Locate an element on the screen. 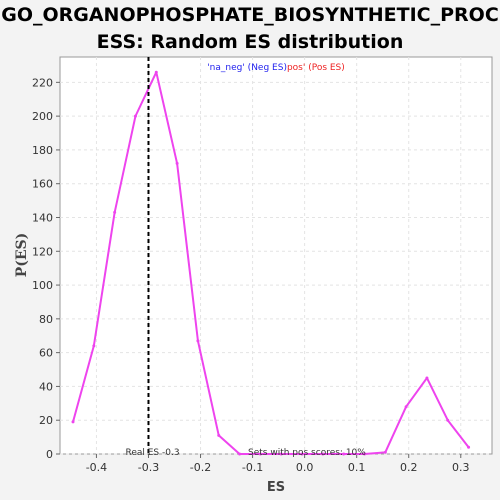  y-tick-label: 100 is located at coordinates (42, 285).